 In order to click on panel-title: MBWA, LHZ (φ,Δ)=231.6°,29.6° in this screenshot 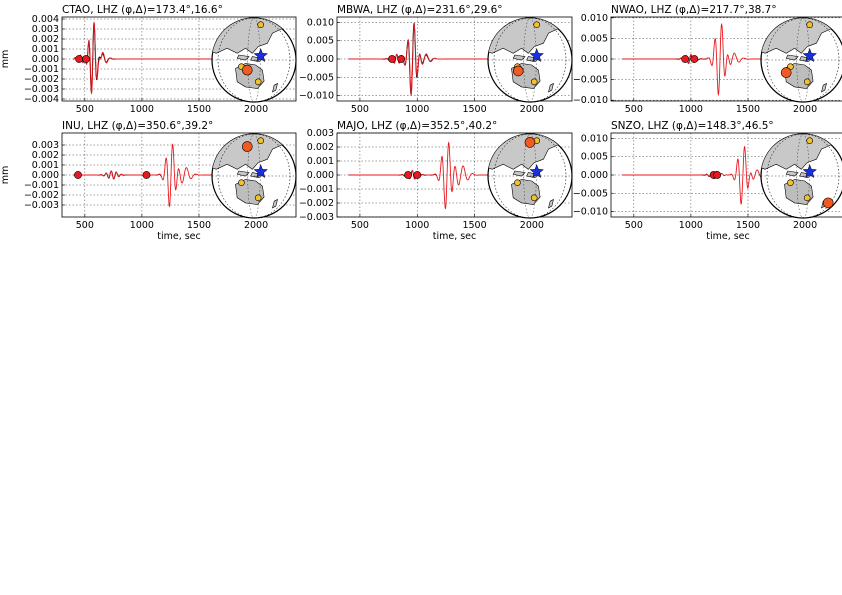, I will do `click(420, 10)`.